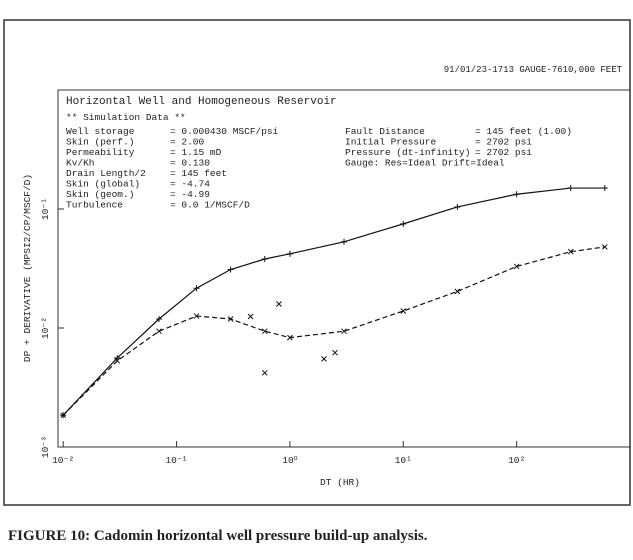  I want to click on box-line: Turbulence, so click(94, 205).